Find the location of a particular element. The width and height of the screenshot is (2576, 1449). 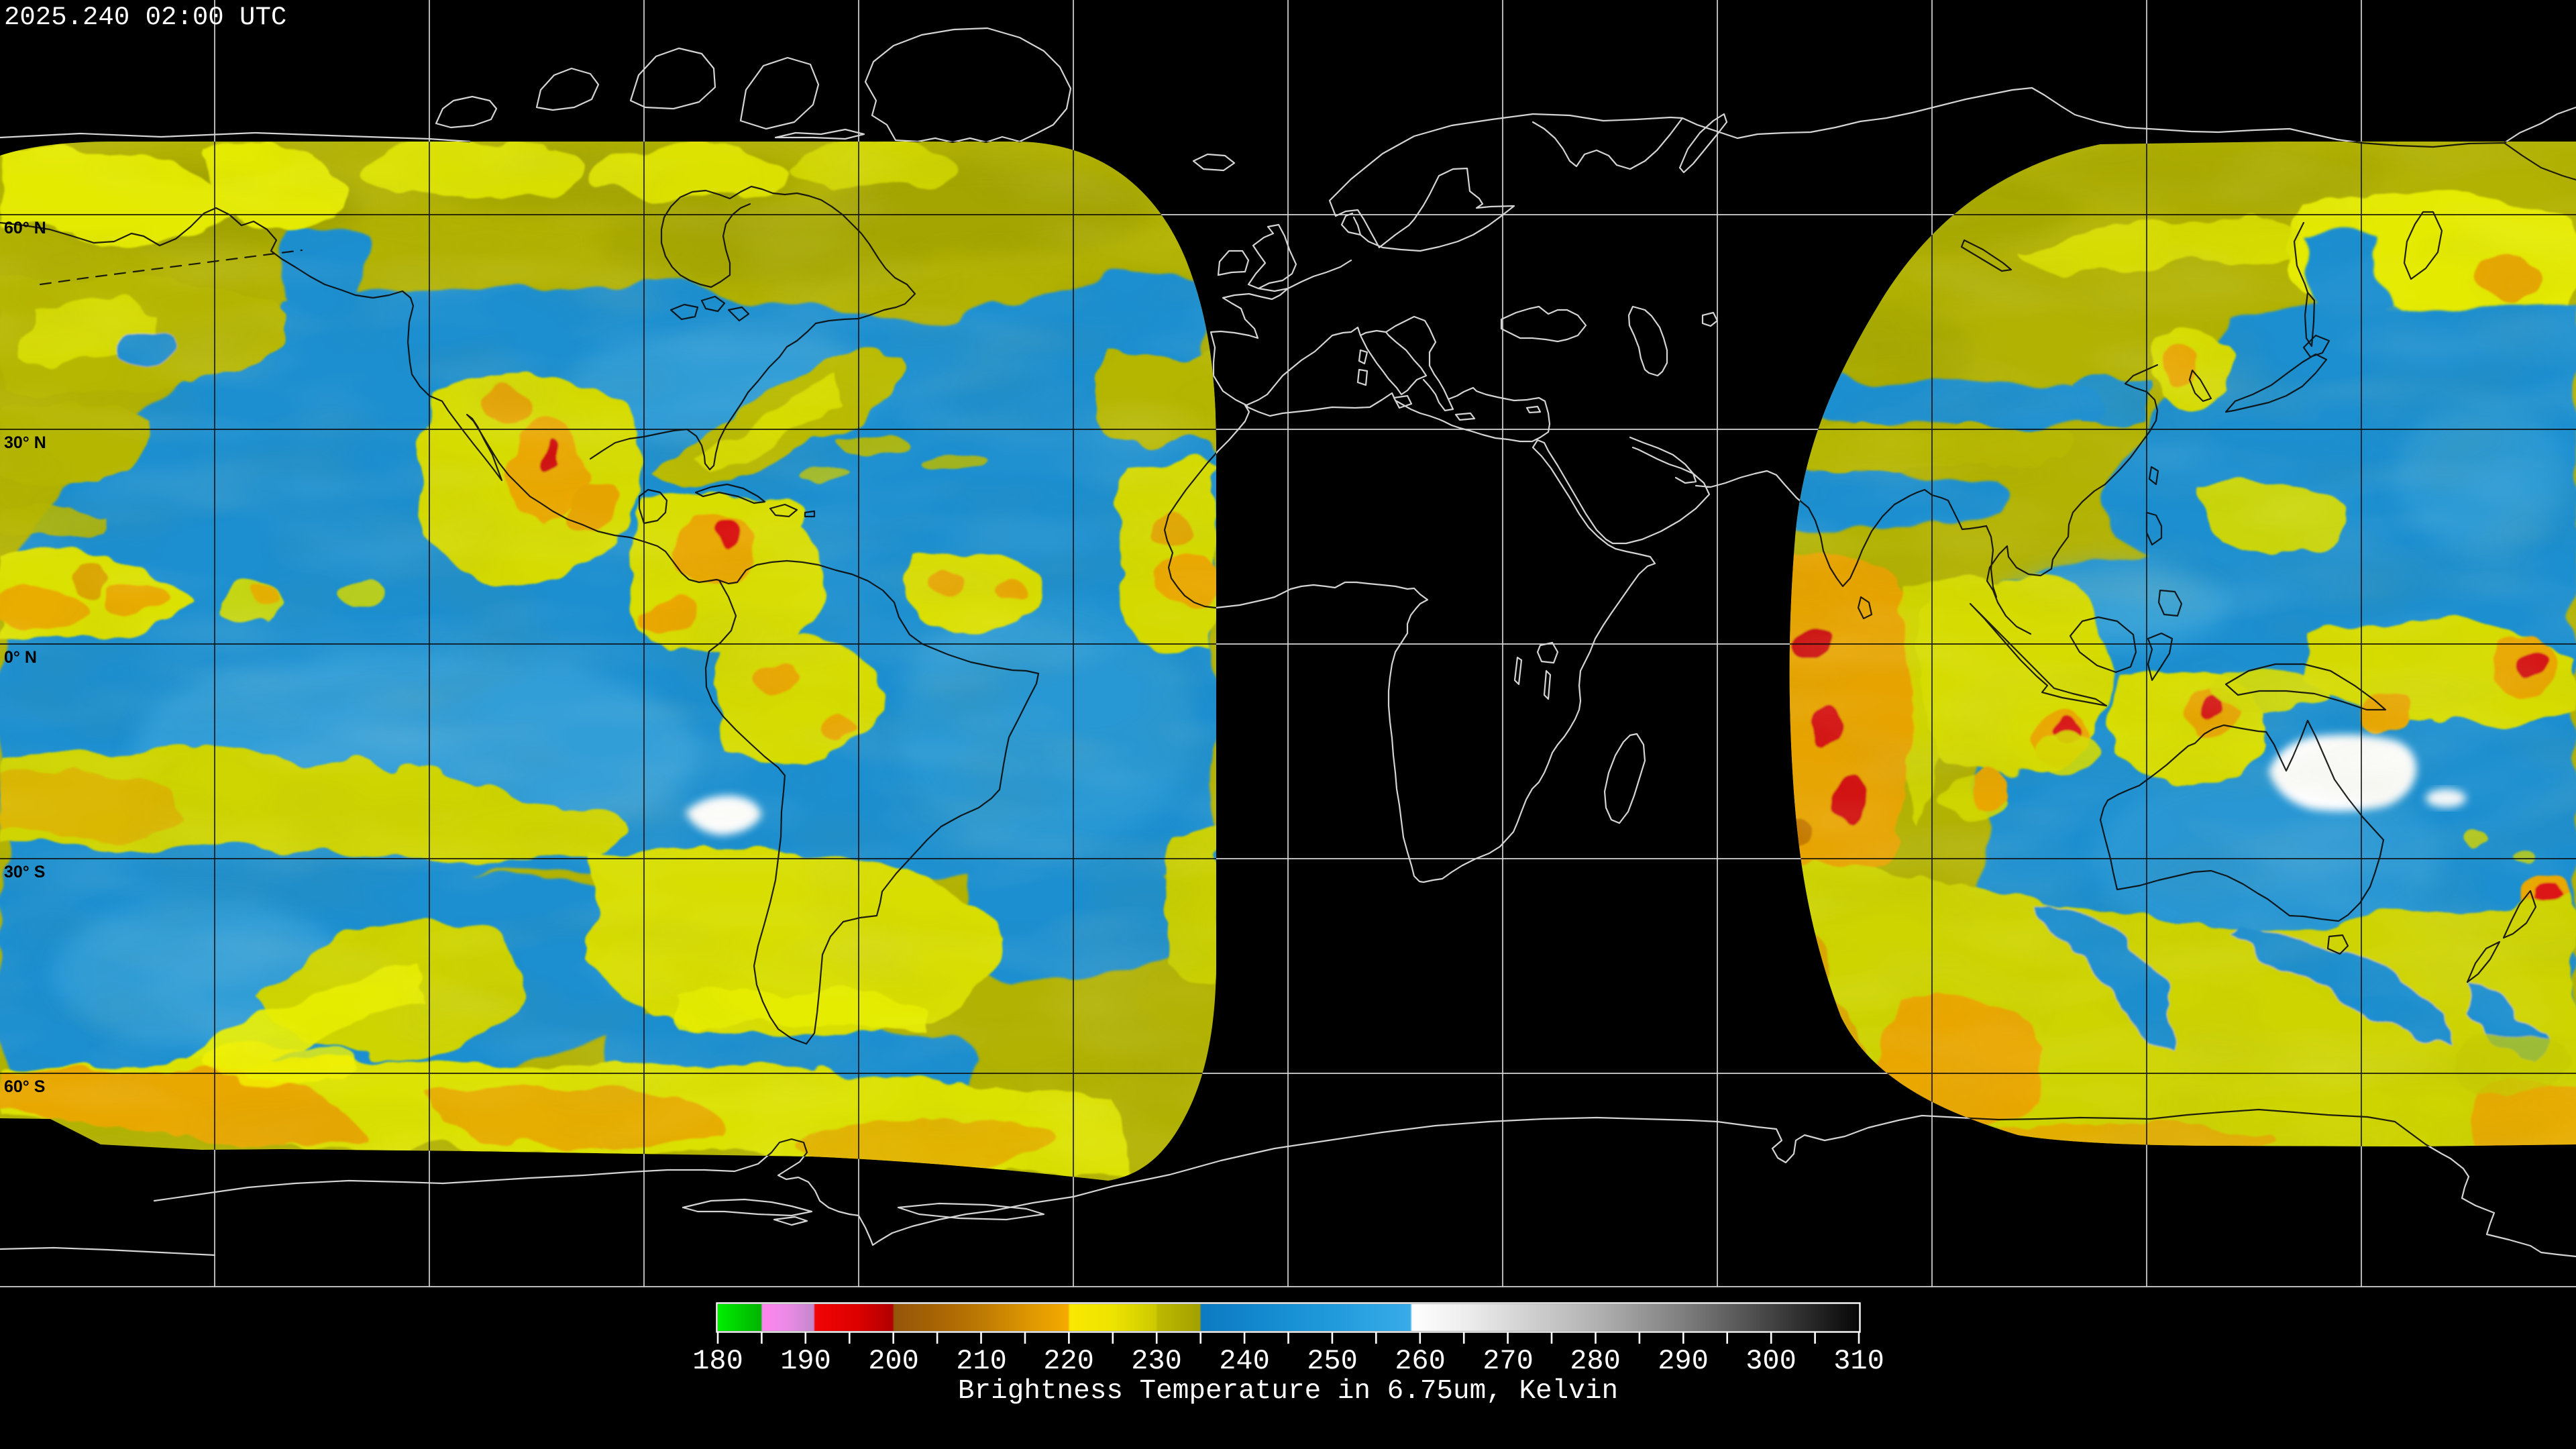

svg-text: 180 is located at coordinates (717, 1361).